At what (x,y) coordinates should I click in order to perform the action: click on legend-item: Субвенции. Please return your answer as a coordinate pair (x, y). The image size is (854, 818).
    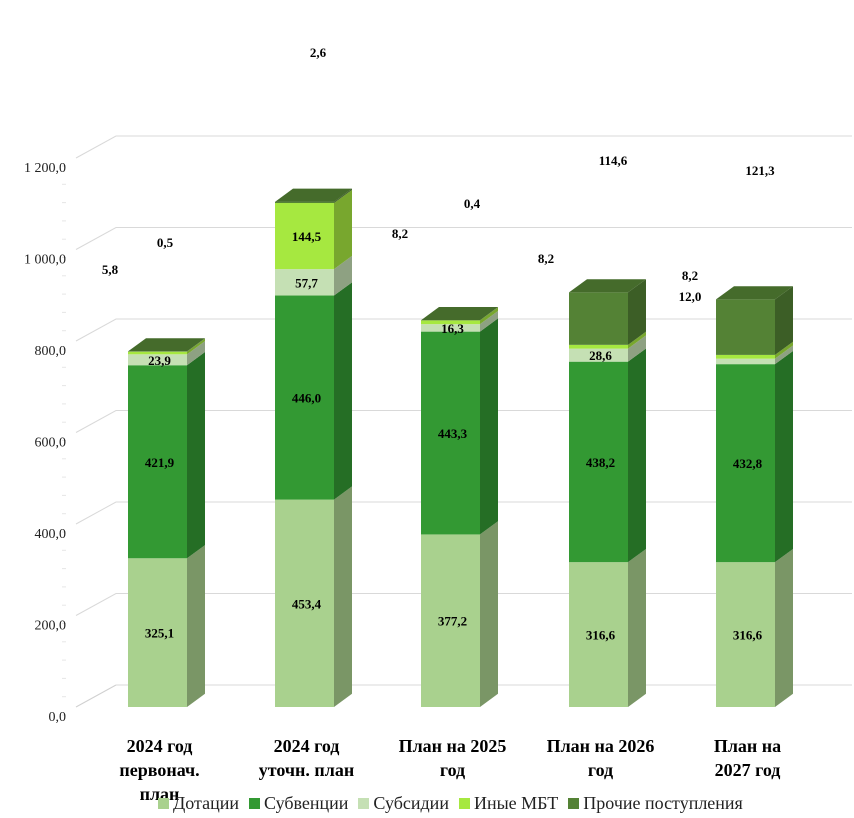
    Looking at the image, I should click on (298, 803).